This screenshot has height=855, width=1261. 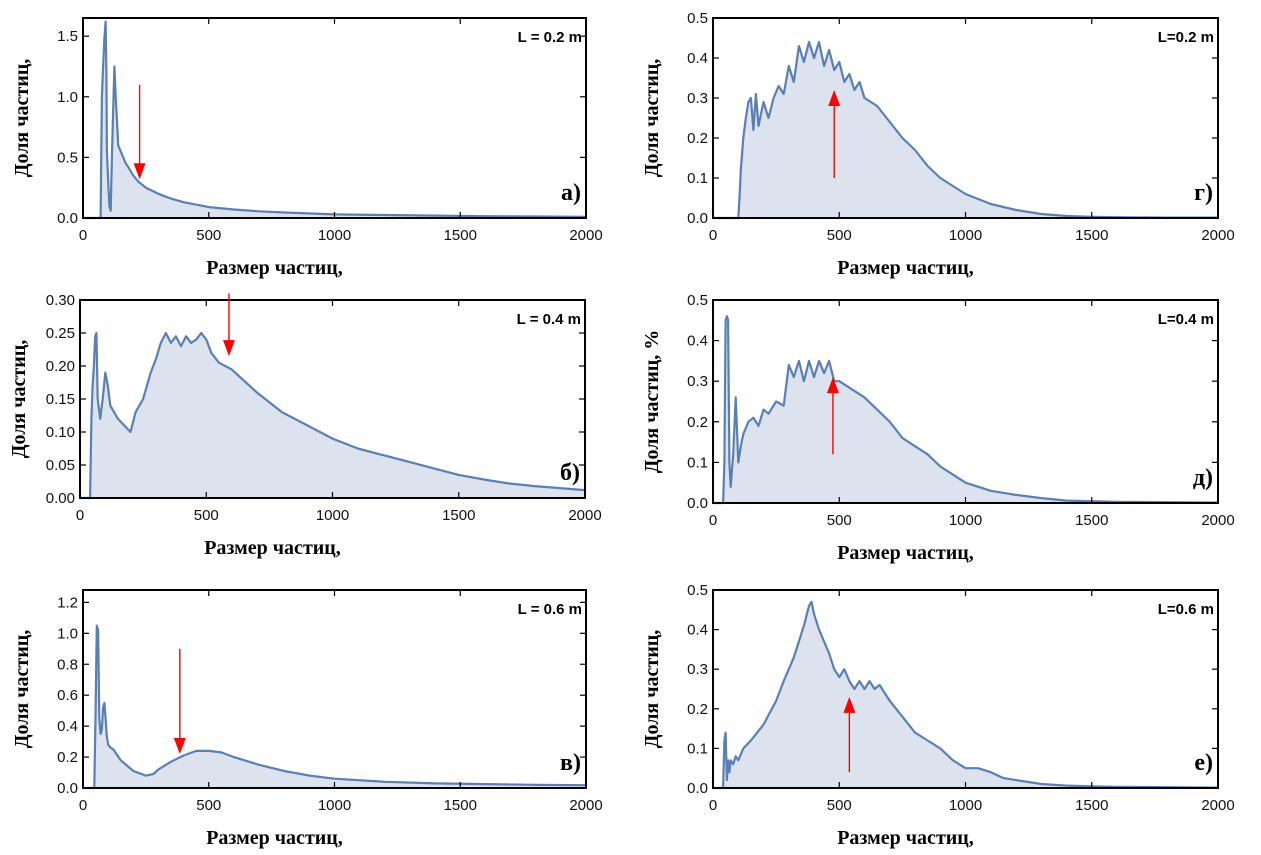 What do you see at coordinates (549, 319) in the screenshot?
I see `length-annotation: L = 0.4 m` at bounding box center [549, 319].